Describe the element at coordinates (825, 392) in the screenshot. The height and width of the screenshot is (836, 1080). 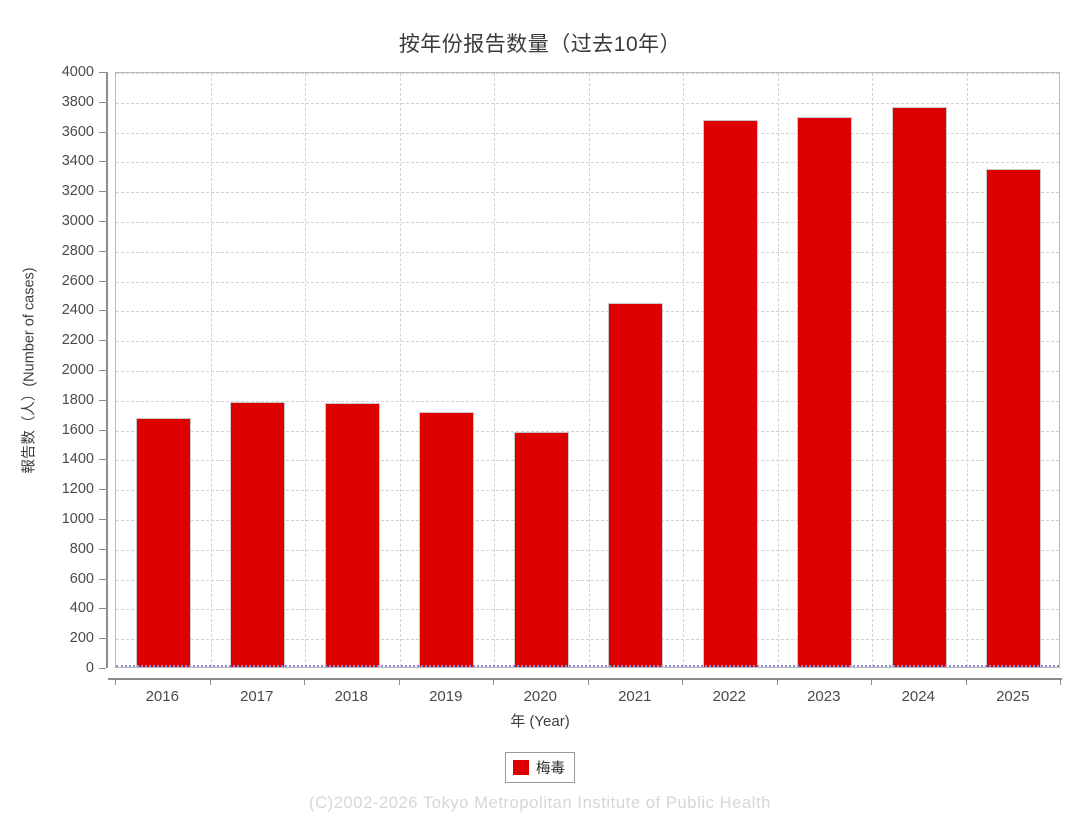
I see `bar-2023` at that location.